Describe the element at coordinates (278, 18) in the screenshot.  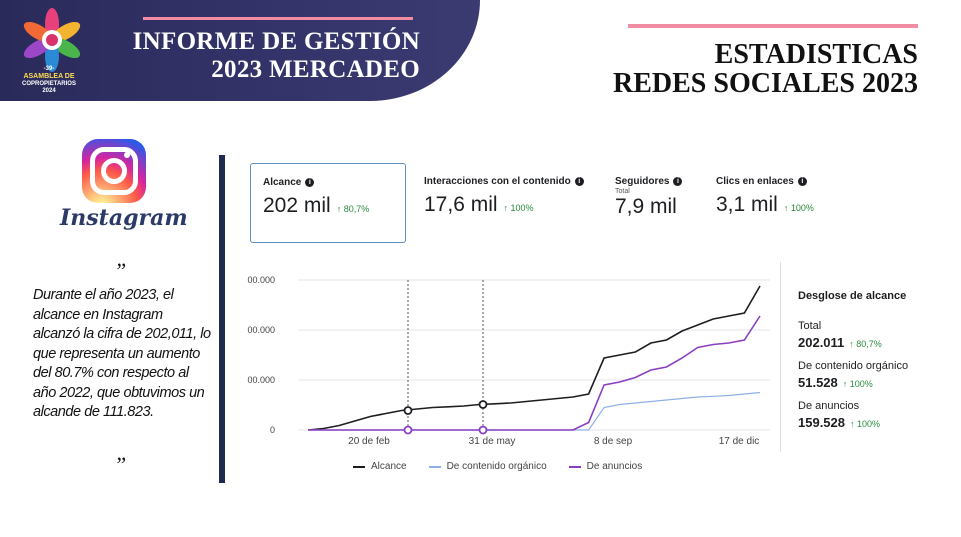
I see `banner-accent-line` at that location.